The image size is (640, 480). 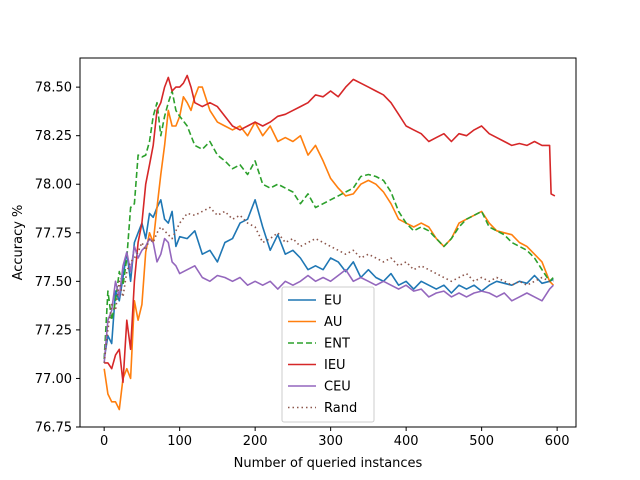 What do you see at coordinates (18, 243) in the screenshot?
I see `y-axis-label: Accuracy %` at bounding box center [18, 243].